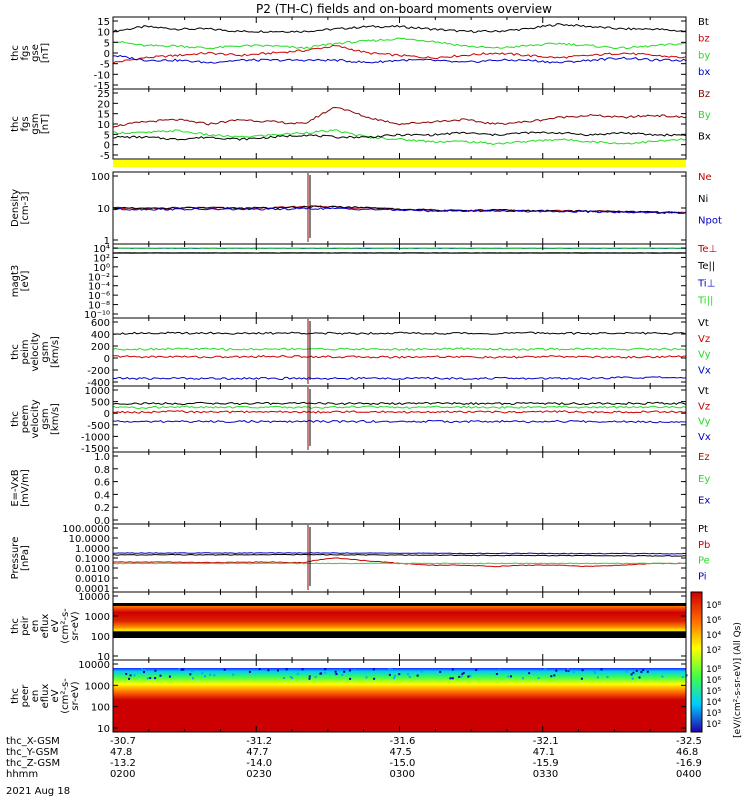 The image size is (750, 800). Describe the element at coordinates (92, 589) in the screenshot. I see `ytick-label: 0.0001` at that location.